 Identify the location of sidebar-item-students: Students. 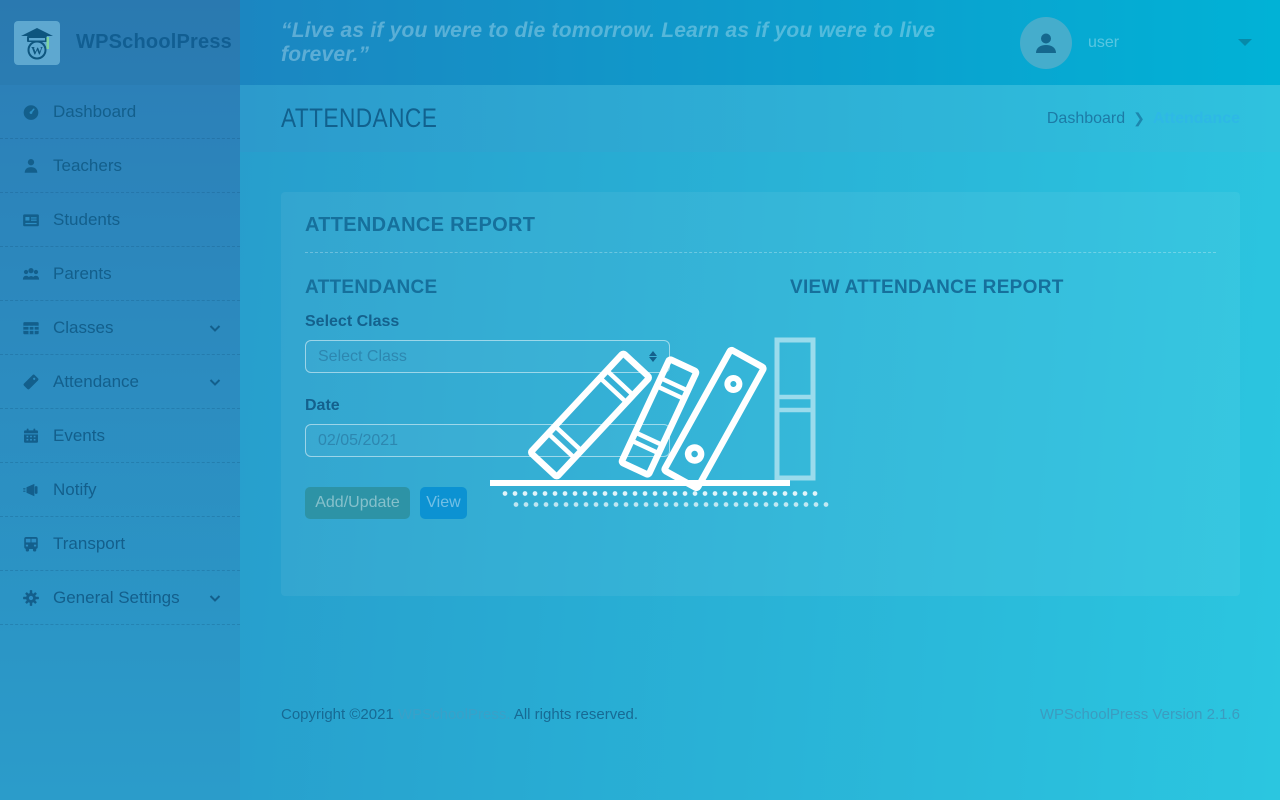
(120, 220).